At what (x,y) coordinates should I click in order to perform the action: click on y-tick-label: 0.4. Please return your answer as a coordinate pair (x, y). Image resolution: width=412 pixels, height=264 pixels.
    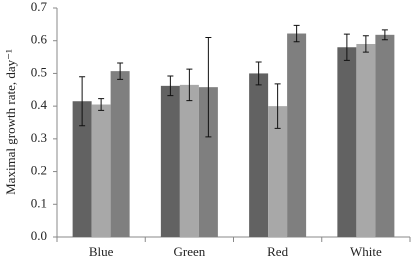
    Looking at the image, I should click on (39, 104).